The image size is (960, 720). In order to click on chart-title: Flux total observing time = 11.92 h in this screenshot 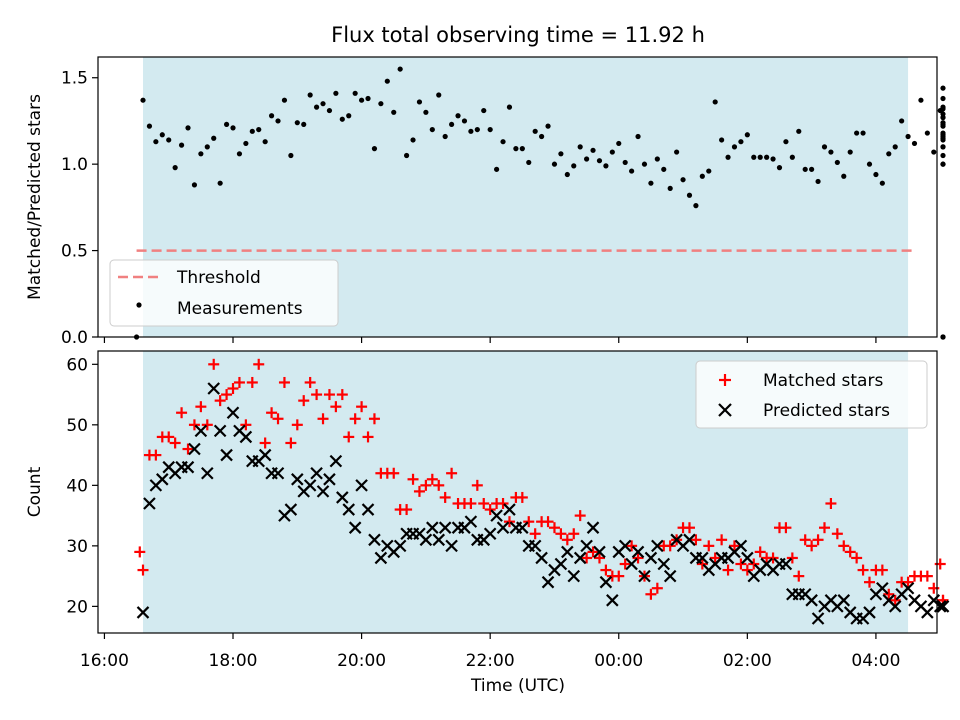, I will do `click(518, 35)`.